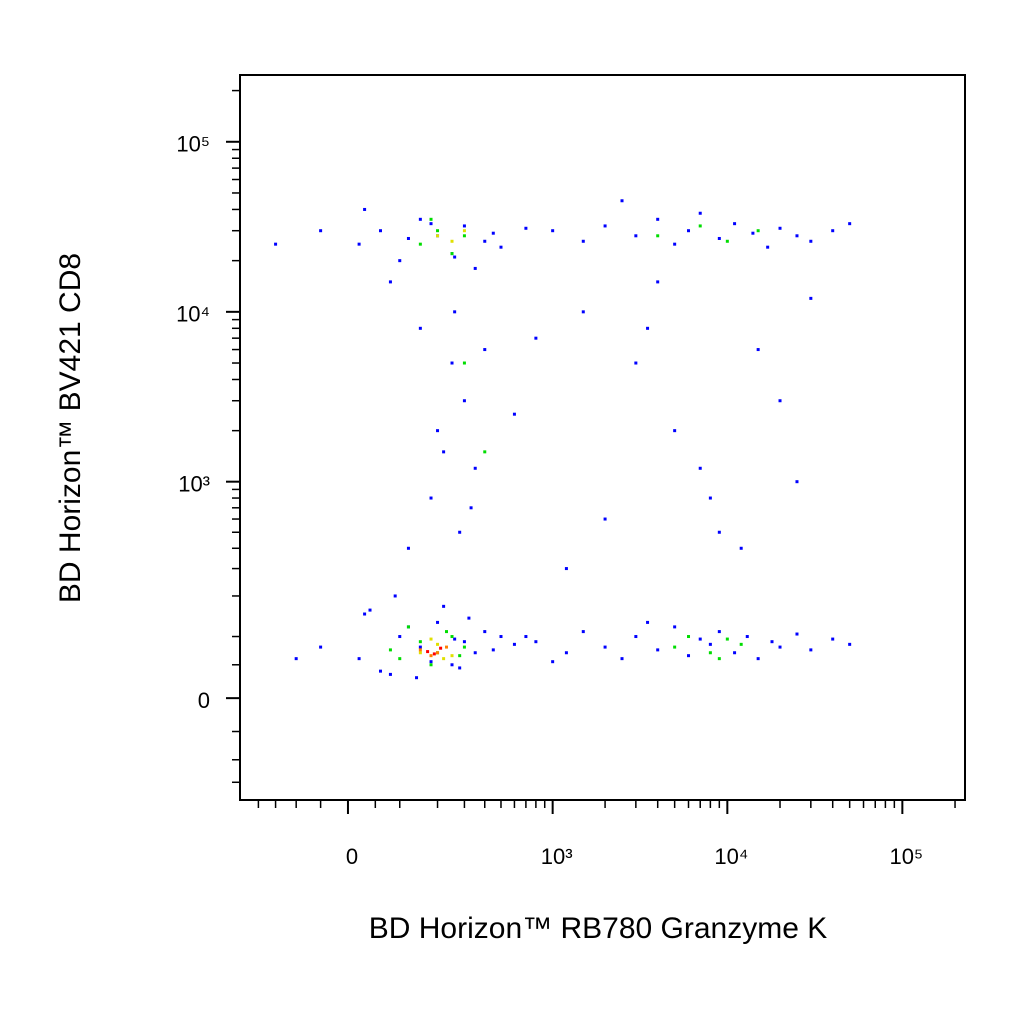 The width and height of the screenshot is (1024, 1024). What do you see at coordinates (70, 428) in the screenshot?
I see `y-axis-title: BD Horizon™ BV421 CD8` at bounding box center [70, 428].